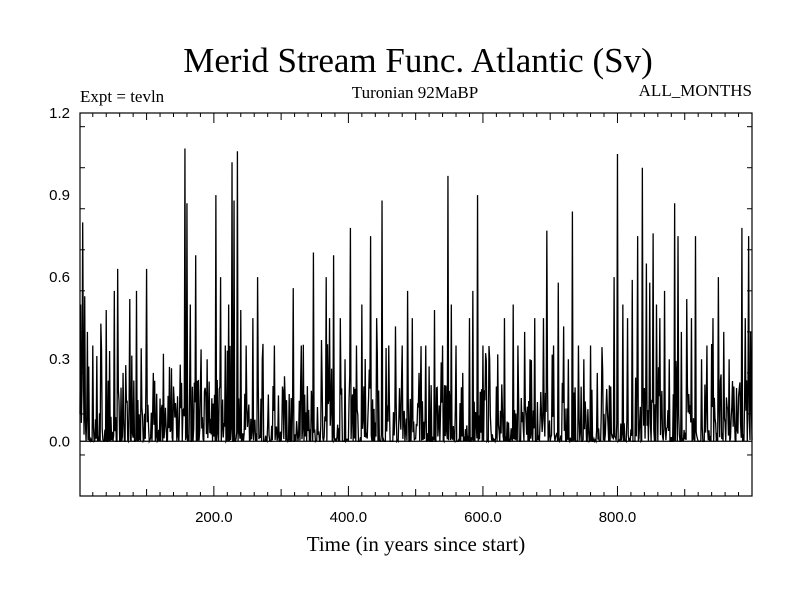 The width and height of the screenshot is (800, 600). I want to click on chart-title: Merid Stream Func. Atlantic (Sv), so click(418, 60).